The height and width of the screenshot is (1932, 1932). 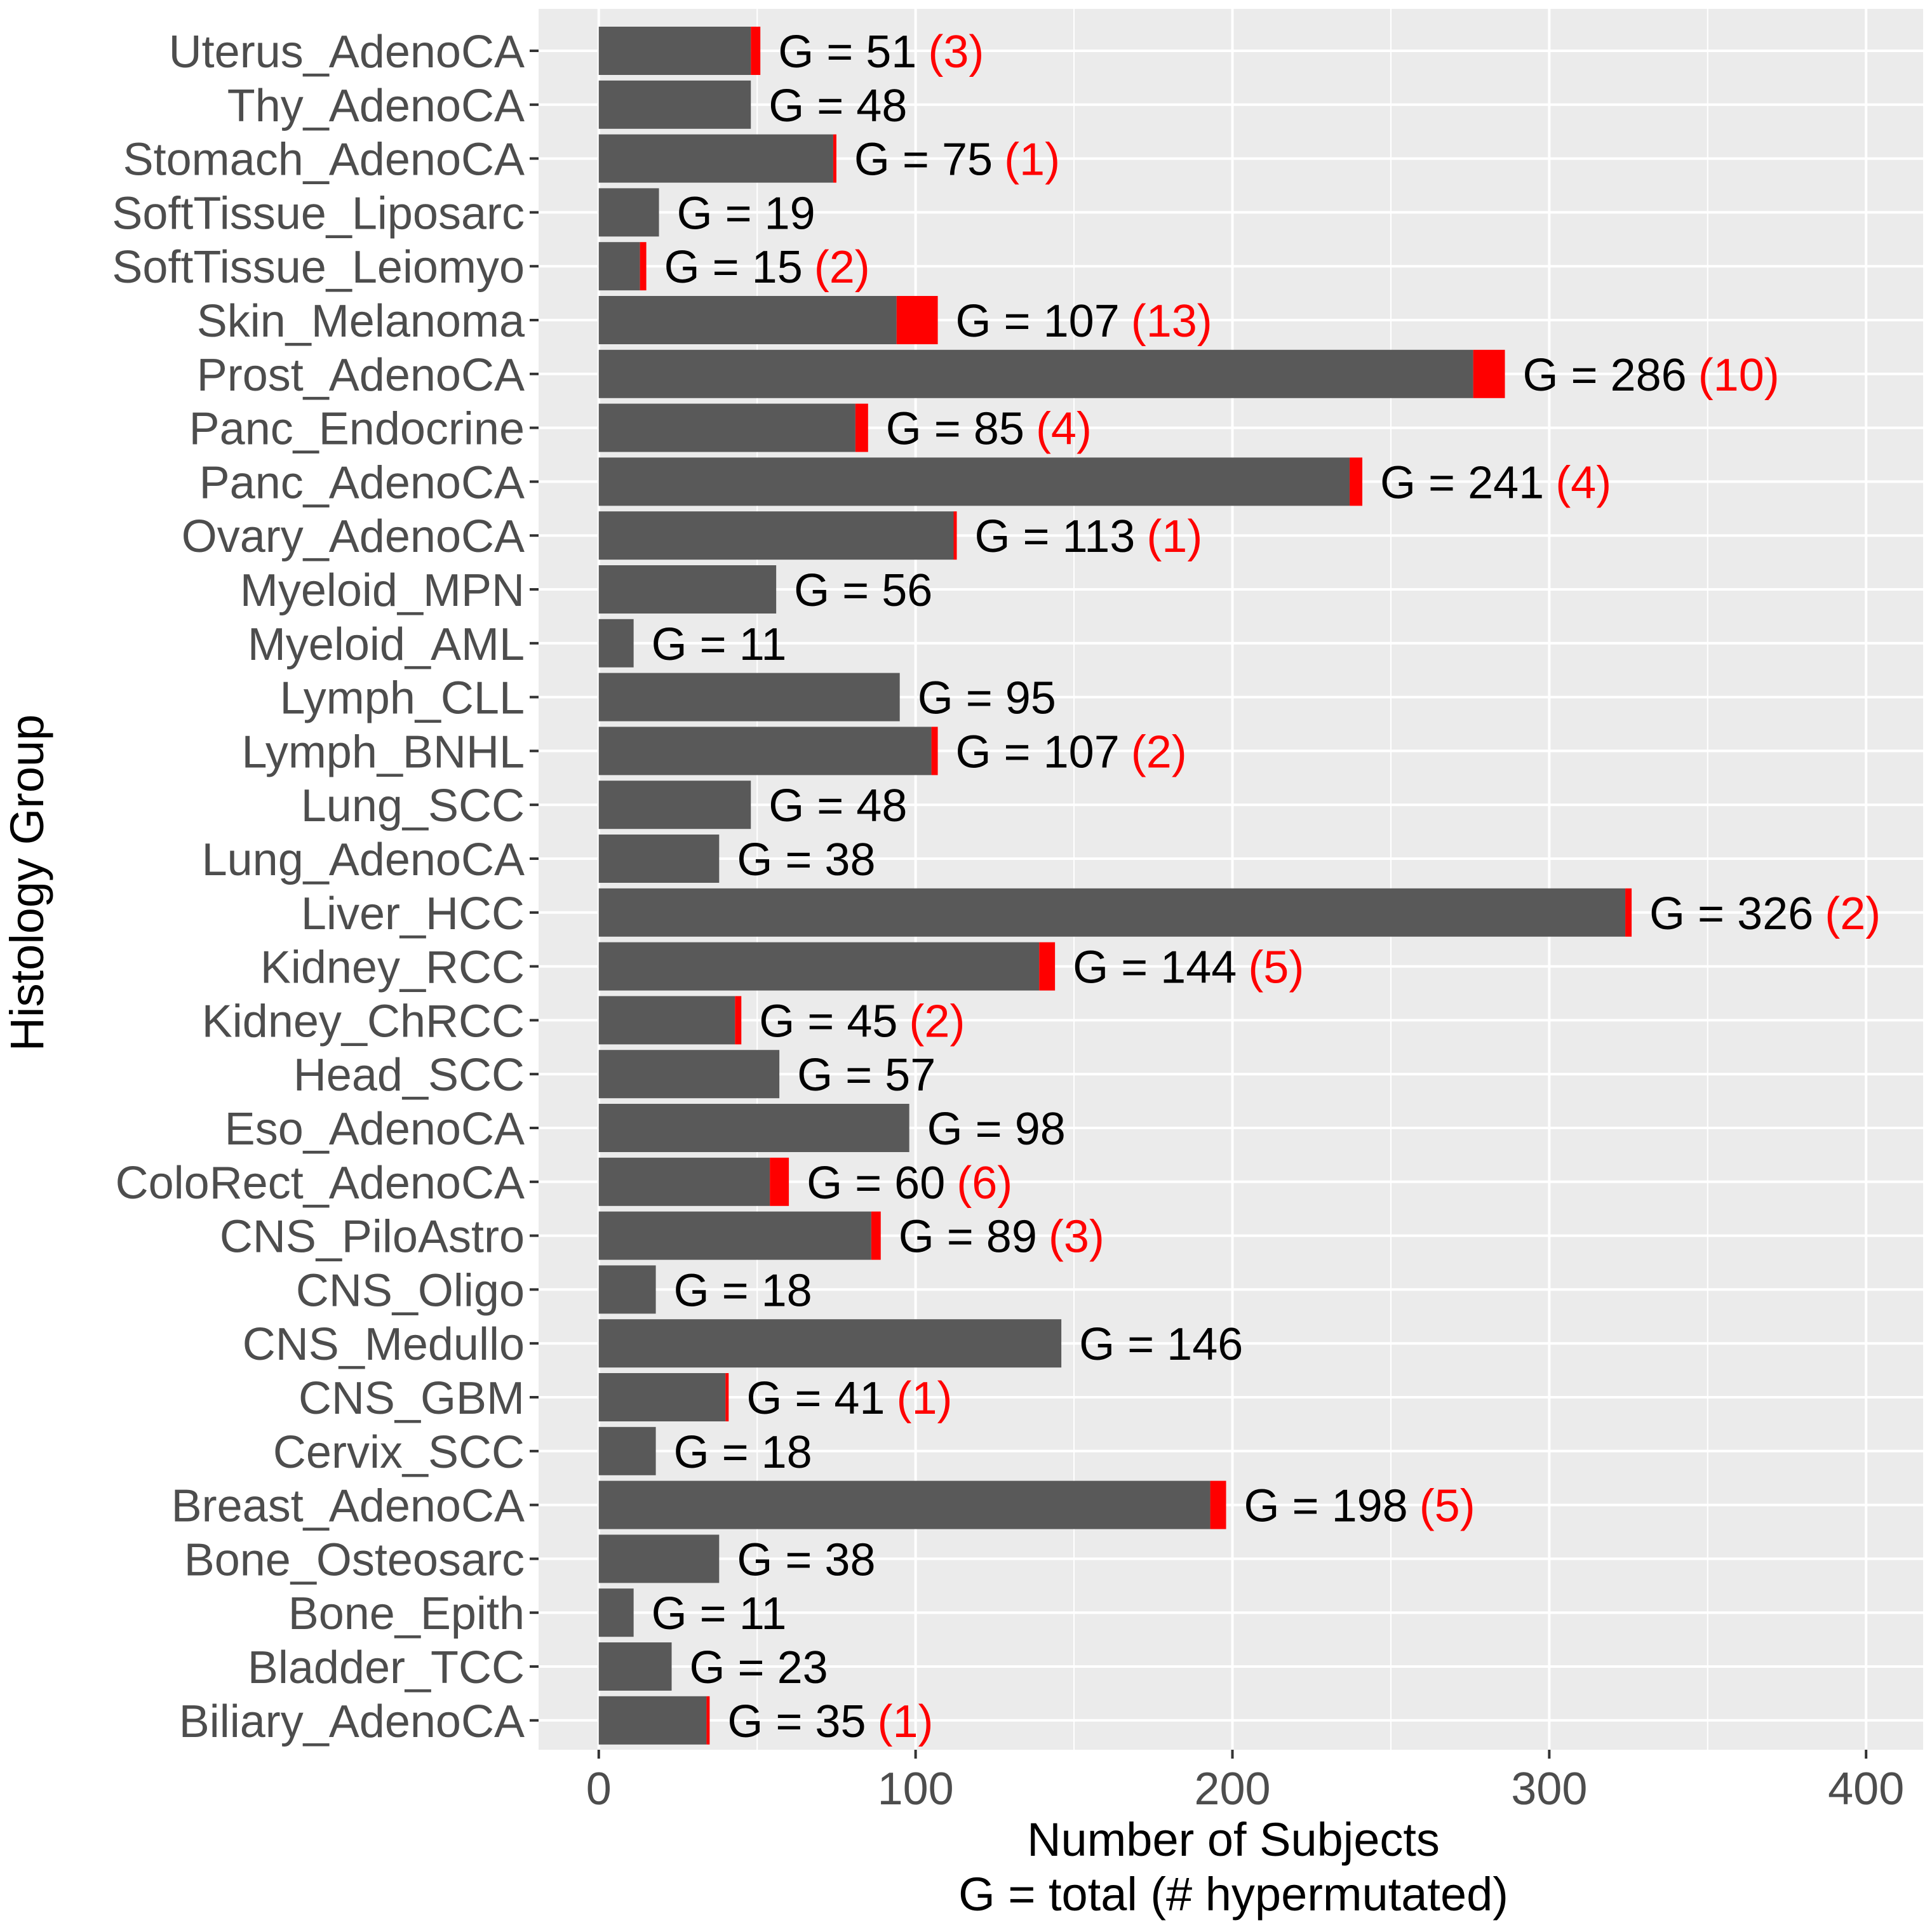 I want to click on y-tick-label: Kidney_RCC, so click(x=392, y=968).